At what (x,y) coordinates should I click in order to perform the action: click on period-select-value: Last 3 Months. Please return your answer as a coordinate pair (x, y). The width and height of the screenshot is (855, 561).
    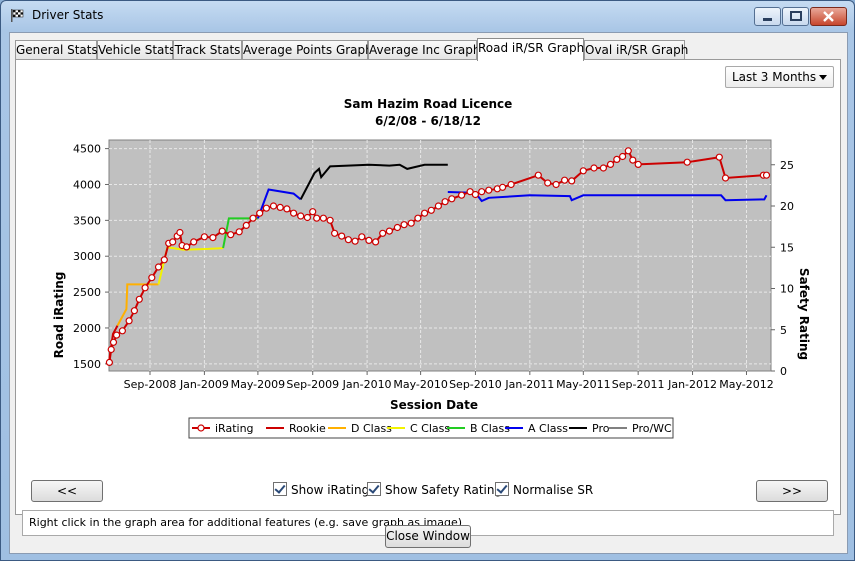
    Looking at the image, I should click on (774, 77).